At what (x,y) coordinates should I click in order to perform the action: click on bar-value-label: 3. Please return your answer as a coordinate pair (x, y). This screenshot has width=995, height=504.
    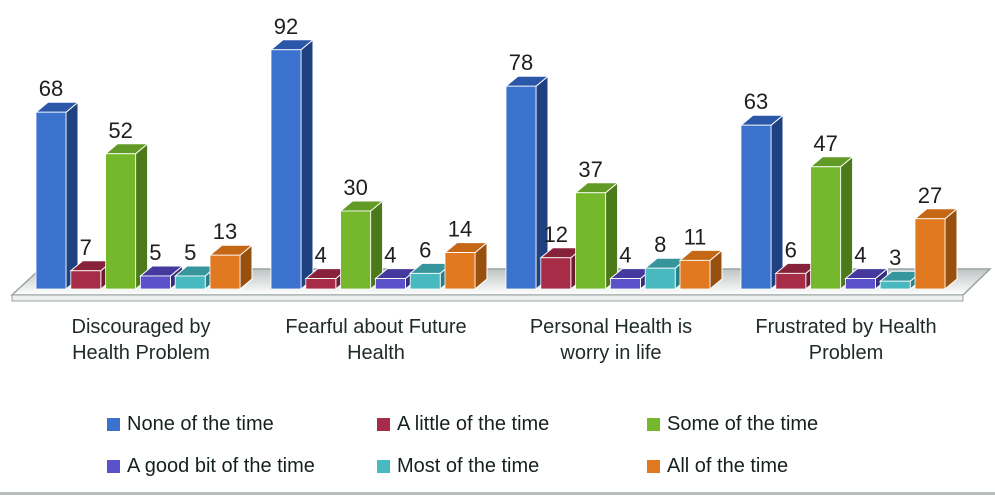
    Looking at the image, I should click on (895, 257).